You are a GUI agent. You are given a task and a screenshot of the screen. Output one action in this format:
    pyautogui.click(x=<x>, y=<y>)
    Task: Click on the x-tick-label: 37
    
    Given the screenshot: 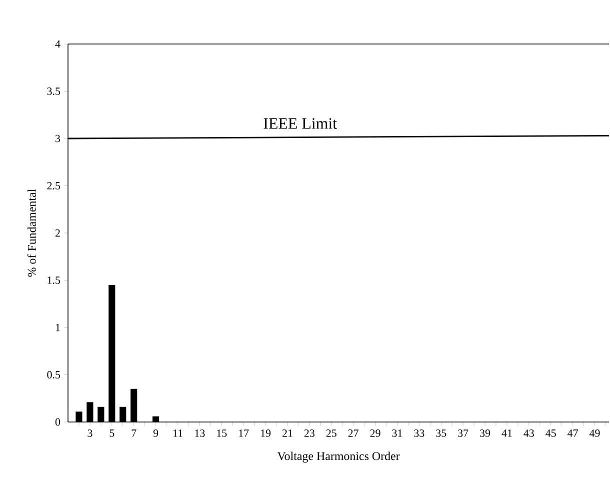 What is the action you would take?
    pyautogui.click(x=463, y=433)
    